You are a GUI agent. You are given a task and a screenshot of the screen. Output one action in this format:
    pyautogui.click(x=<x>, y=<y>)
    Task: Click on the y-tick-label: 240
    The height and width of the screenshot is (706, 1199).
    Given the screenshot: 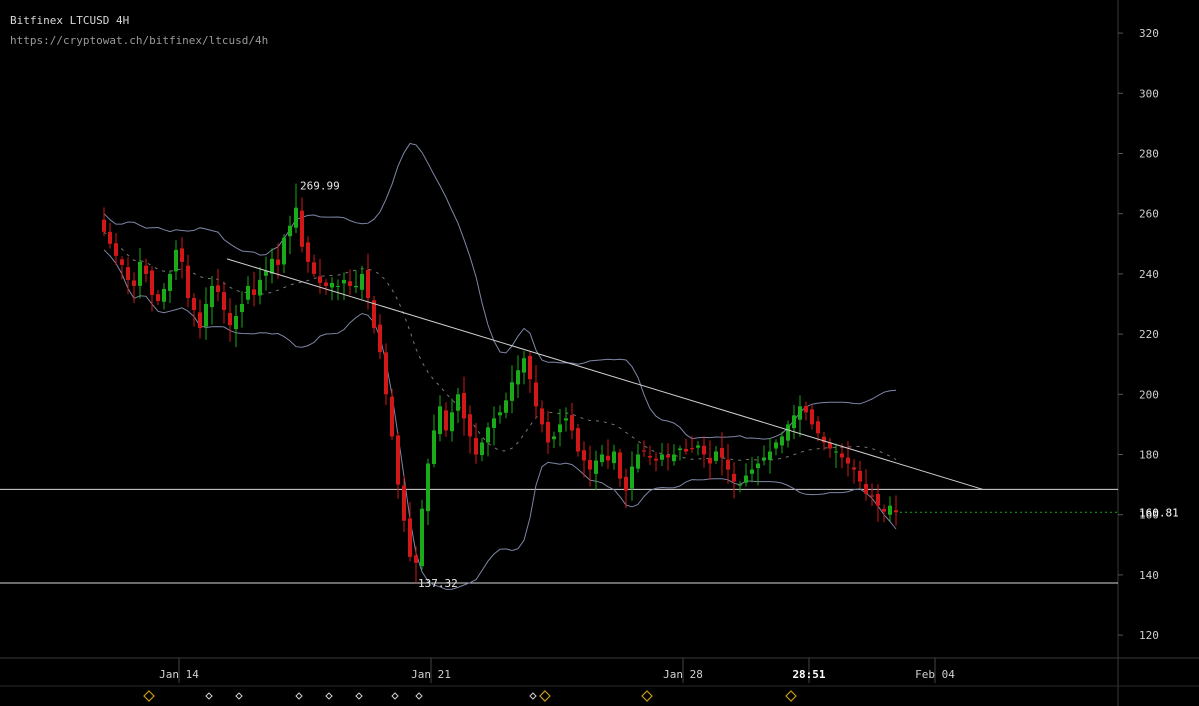 What is the action you would take?
    pyautogui.click(x=1149, y=274)
    